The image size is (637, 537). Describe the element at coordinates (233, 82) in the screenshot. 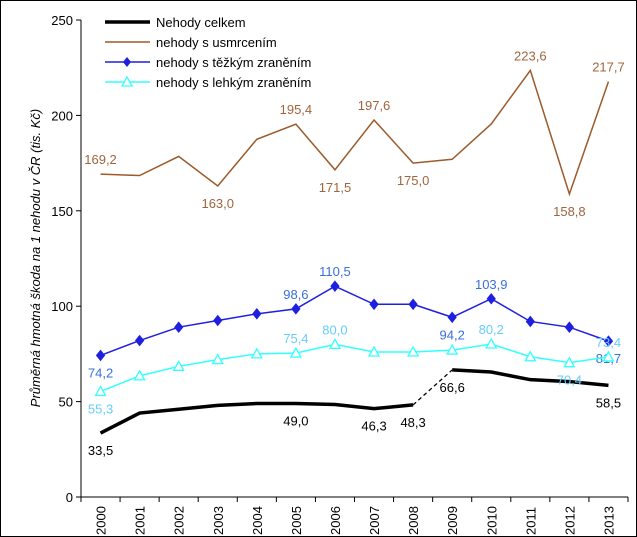

I see `legend-label: nehody s lehkým zraněním` at that location.